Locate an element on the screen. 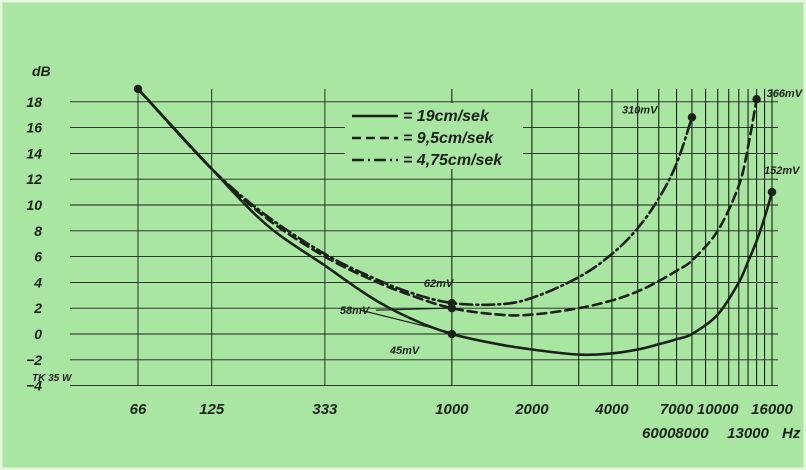  y-tick-label: 2 is located at coordinates (37, 308).